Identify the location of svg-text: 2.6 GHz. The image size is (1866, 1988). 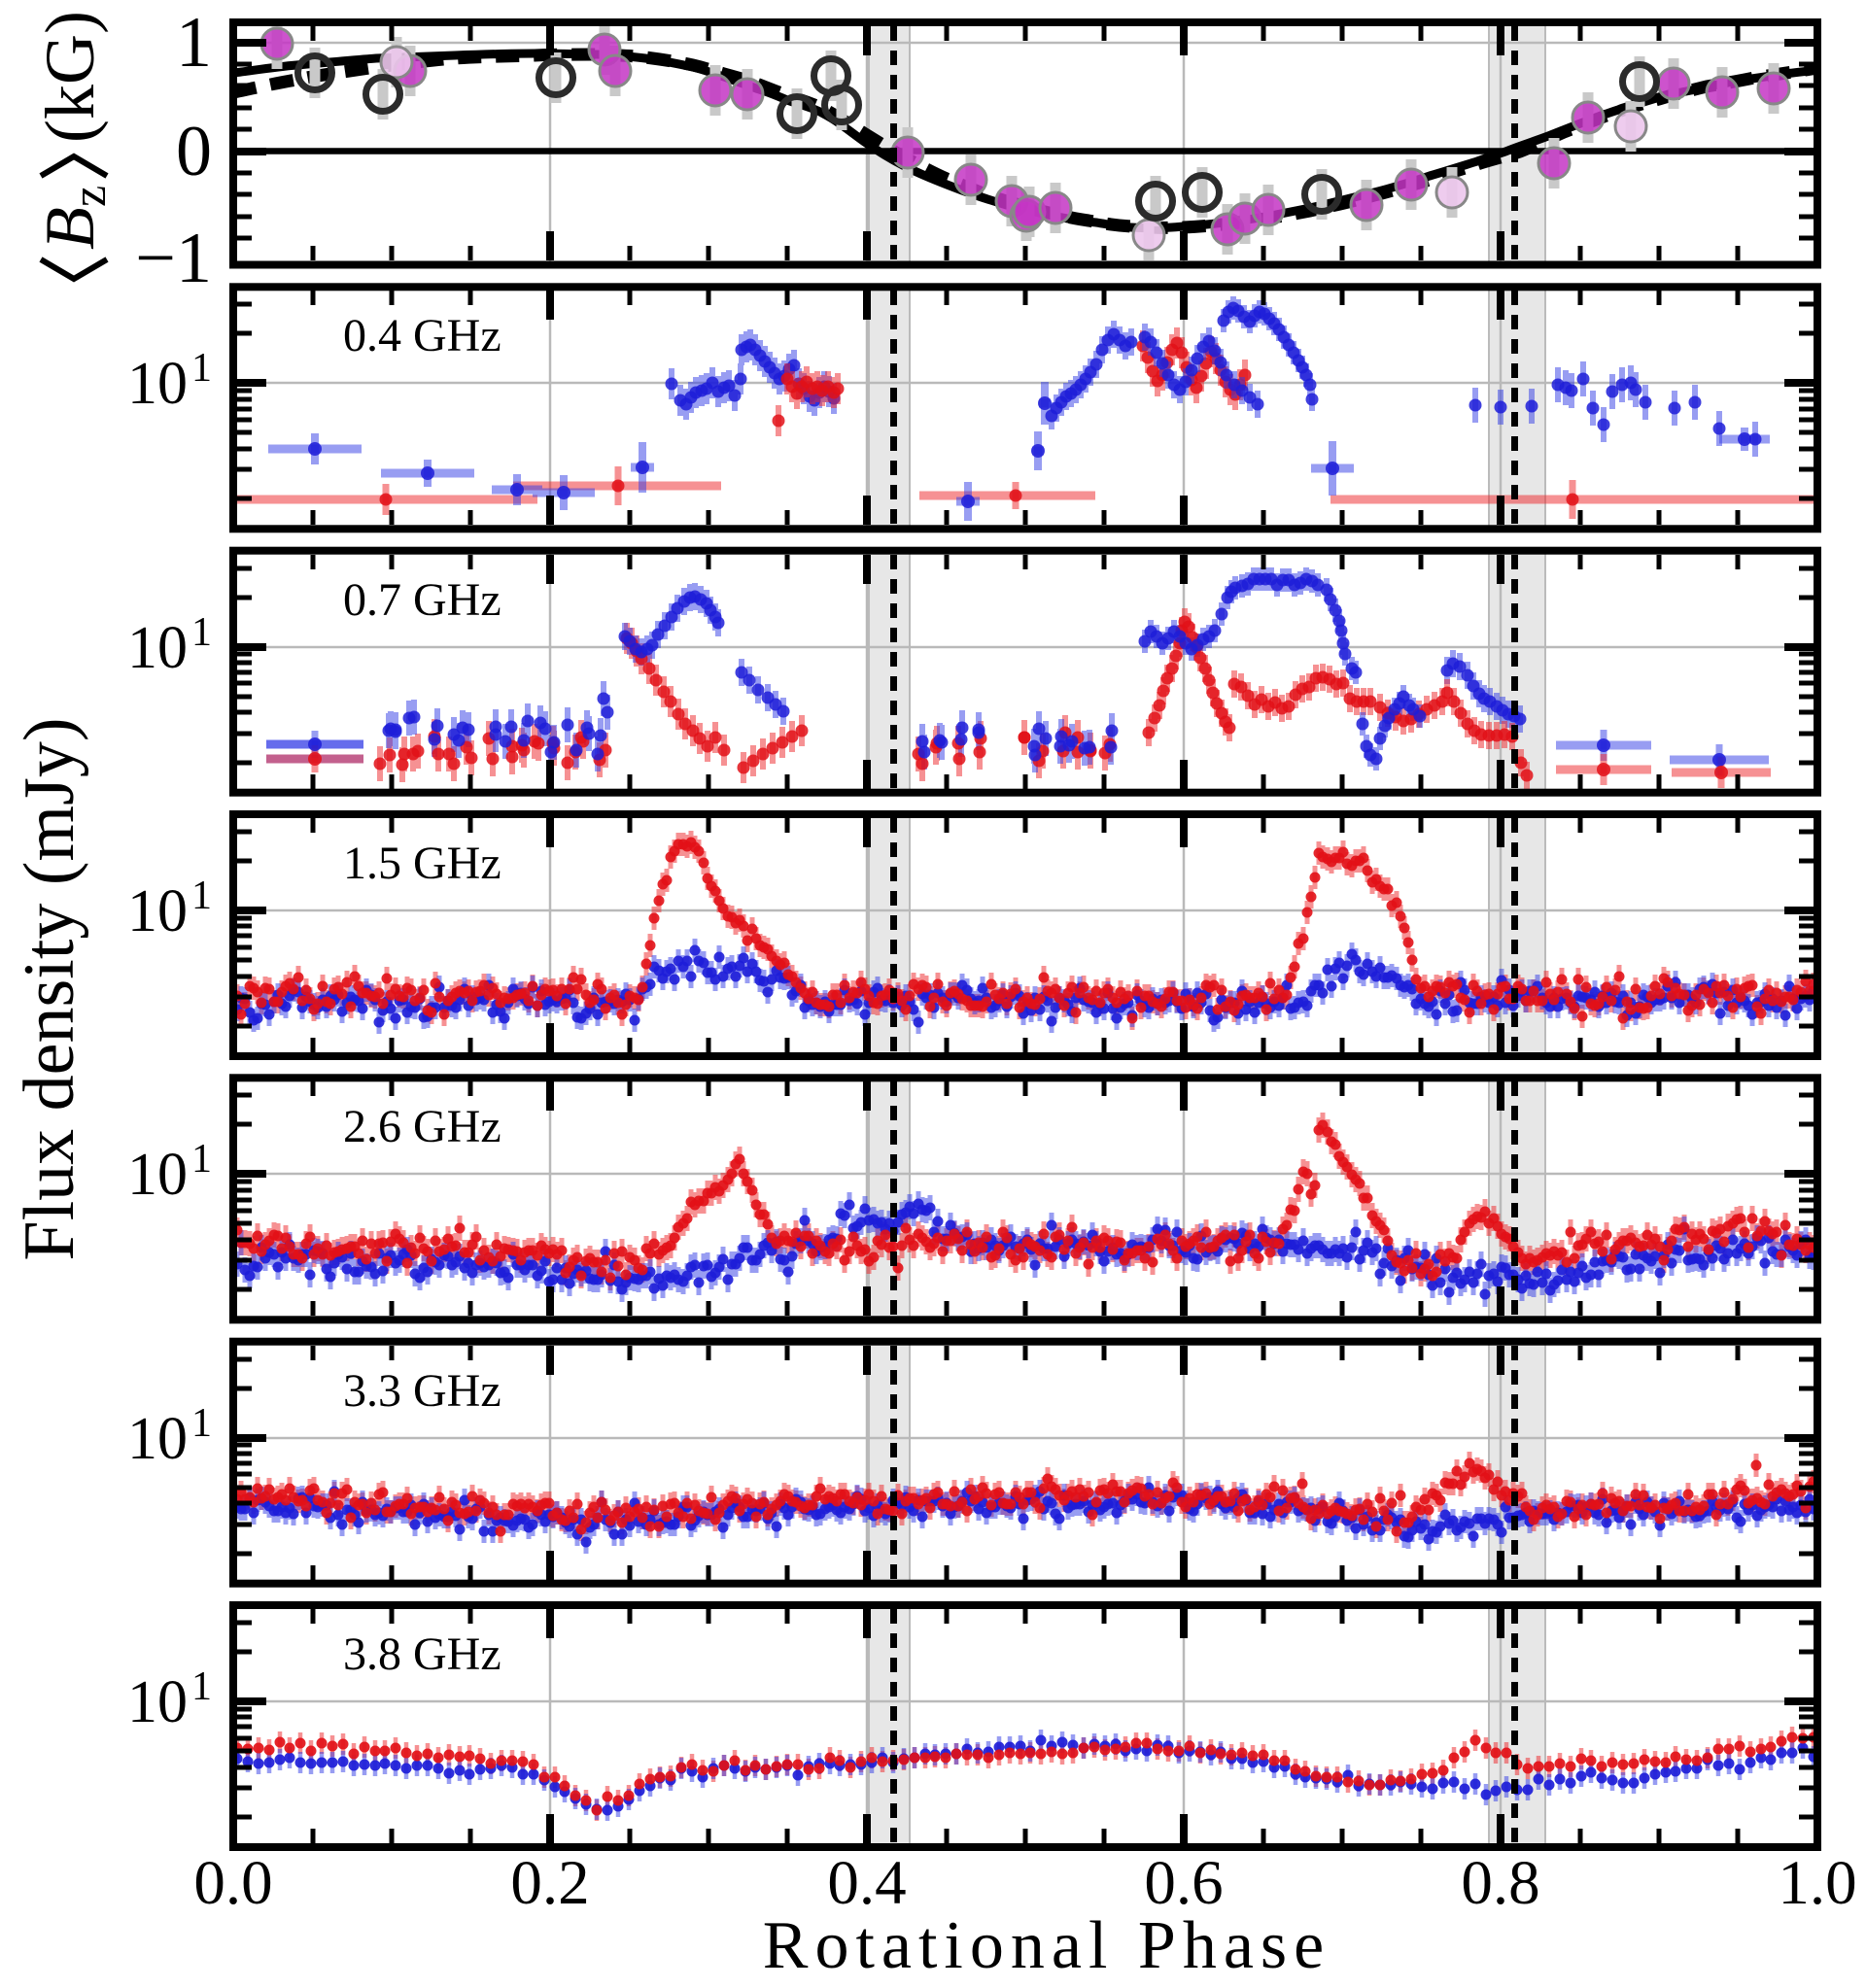
(422, 1126).